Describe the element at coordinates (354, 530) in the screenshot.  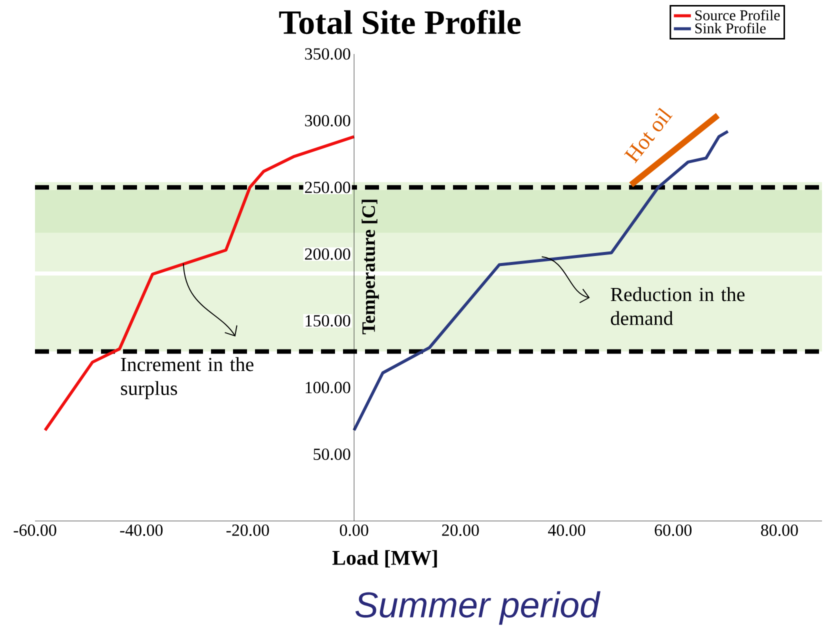
I see `x-tick-label: 0.00` at that location.